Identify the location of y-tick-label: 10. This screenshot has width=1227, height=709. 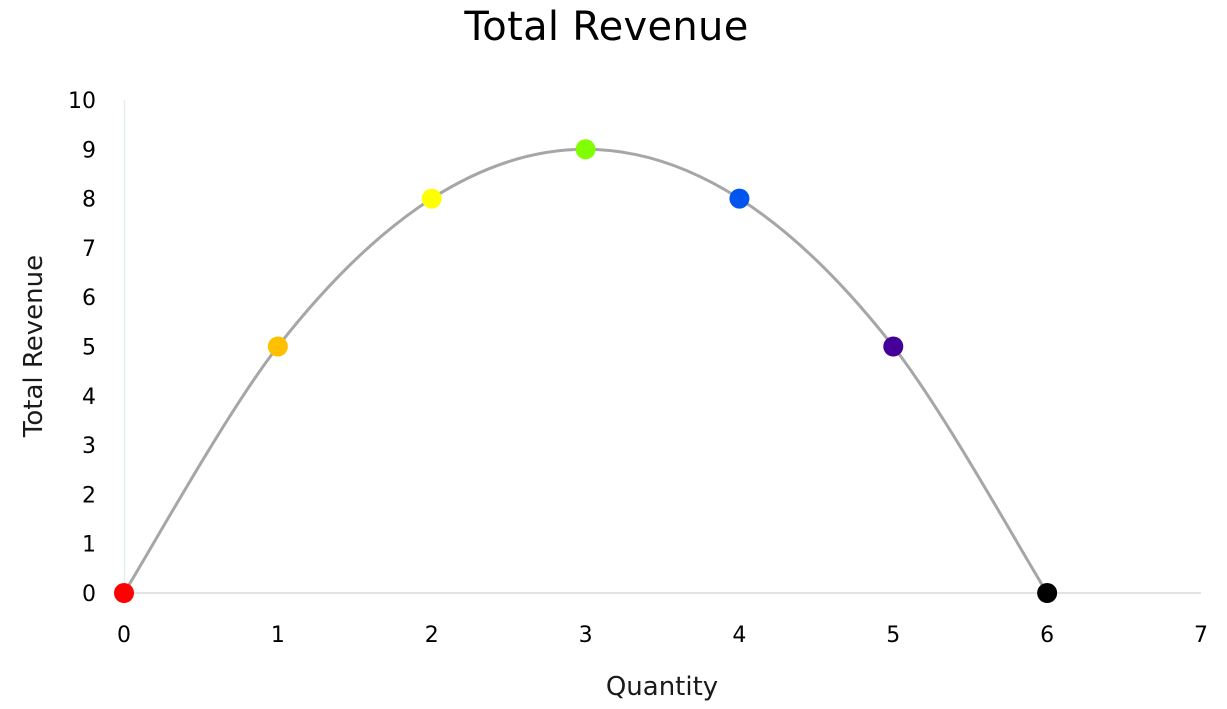
(82, 101).